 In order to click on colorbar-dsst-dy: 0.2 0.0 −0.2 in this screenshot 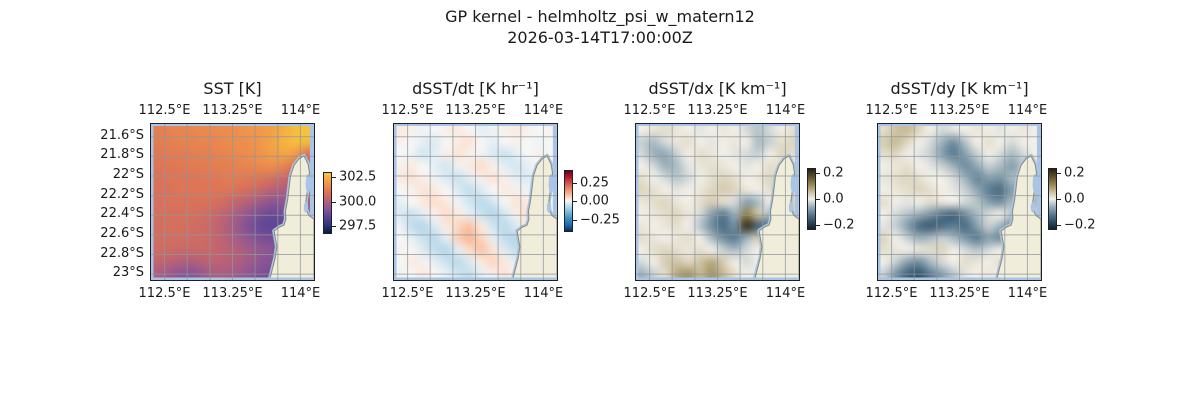, I will do `click(1072, 199)`.